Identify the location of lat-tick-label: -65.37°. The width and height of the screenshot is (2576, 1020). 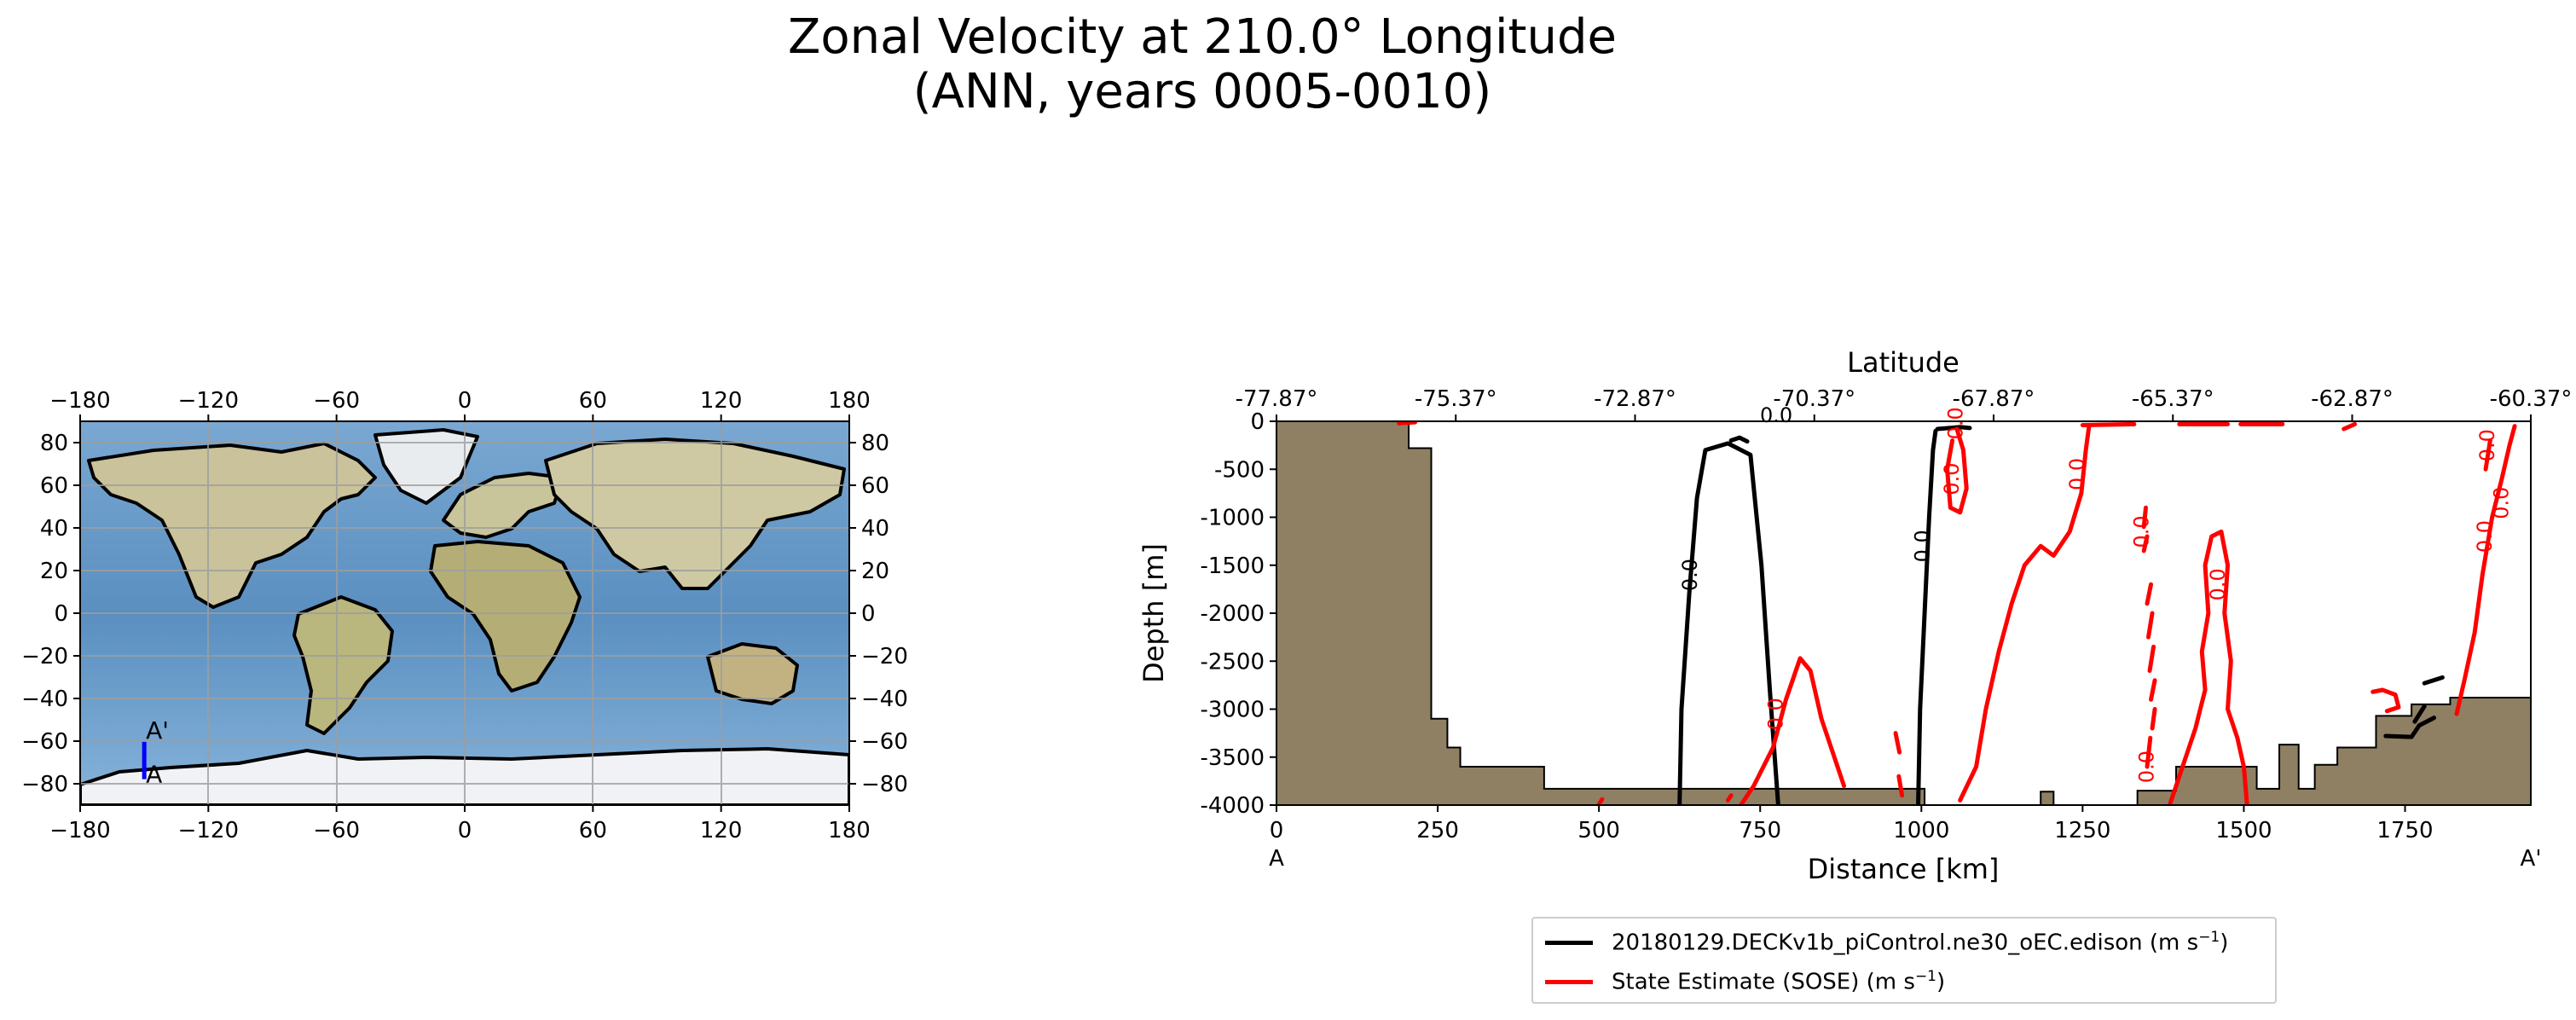
(2173, 399).